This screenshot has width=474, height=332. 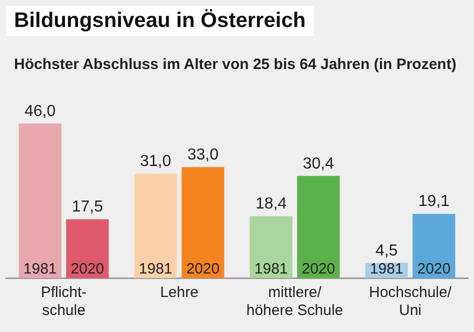 I want to click on chart-title: Bildungsniveau in Österreich, so click(x=160, y=21).